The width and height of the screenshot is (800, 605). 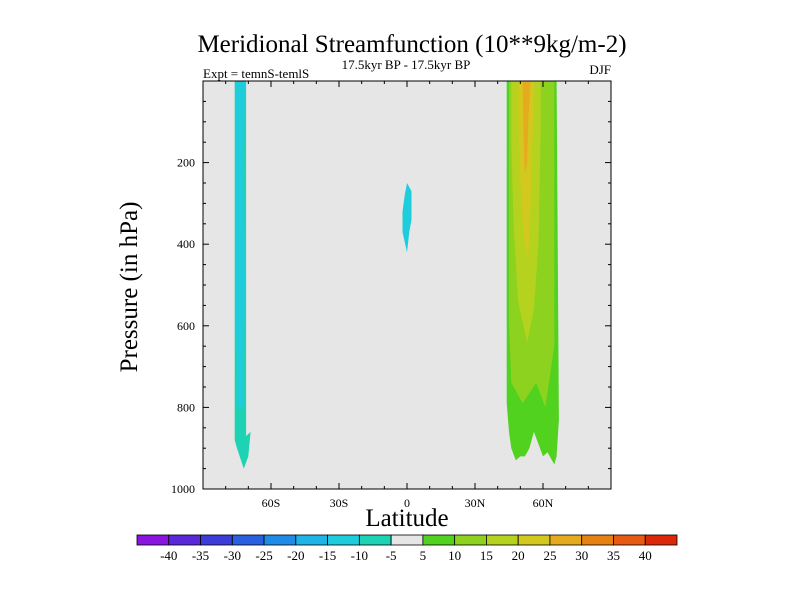 What do you see at coordinates (486, 555) in the screenshot?
I see `colorbar-label: 15` at bounding box center [486, 555].